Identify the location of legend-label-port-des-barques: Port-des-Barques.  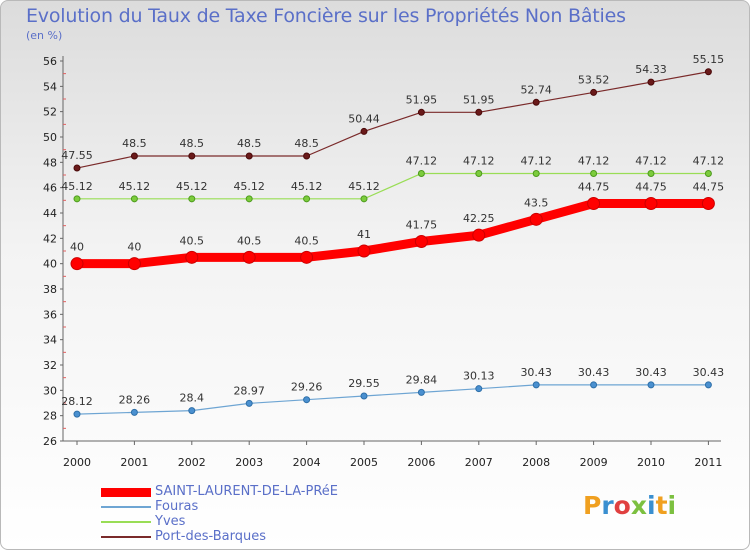
(210, 536).